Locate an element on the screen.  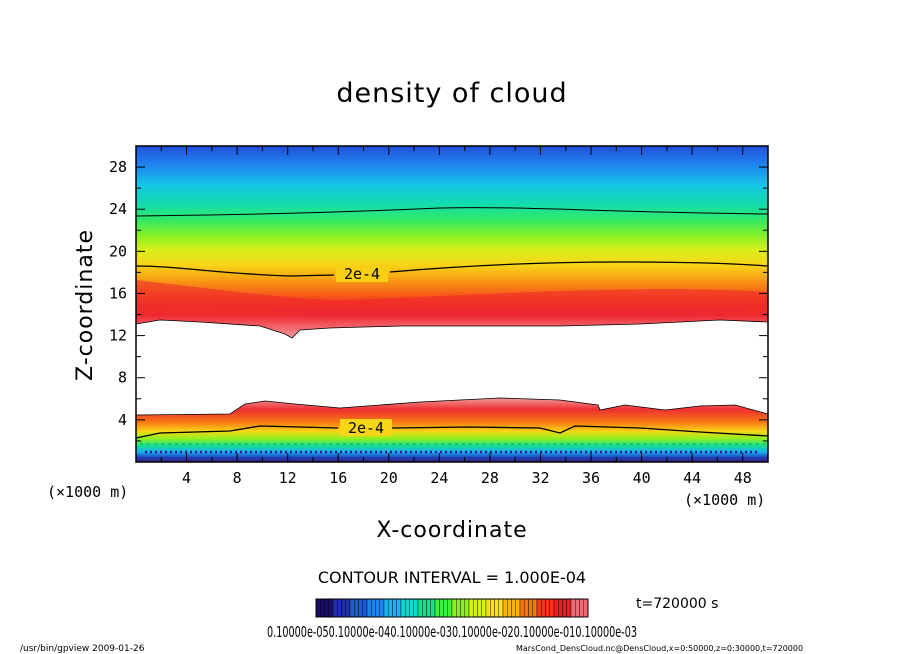
x-tick-label: 8 is located at coordinates (237, 478).